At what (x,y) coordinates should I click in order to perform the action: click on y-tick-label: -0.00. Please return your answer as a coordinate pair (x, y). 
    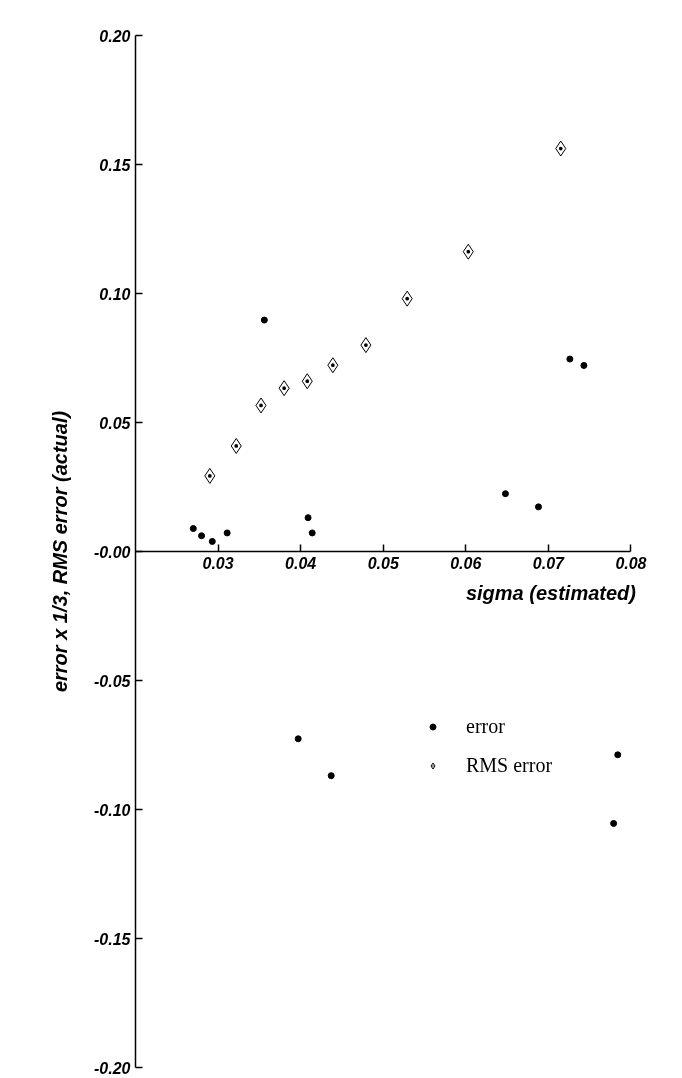
    Looking at the image, I should click on (112, 552).